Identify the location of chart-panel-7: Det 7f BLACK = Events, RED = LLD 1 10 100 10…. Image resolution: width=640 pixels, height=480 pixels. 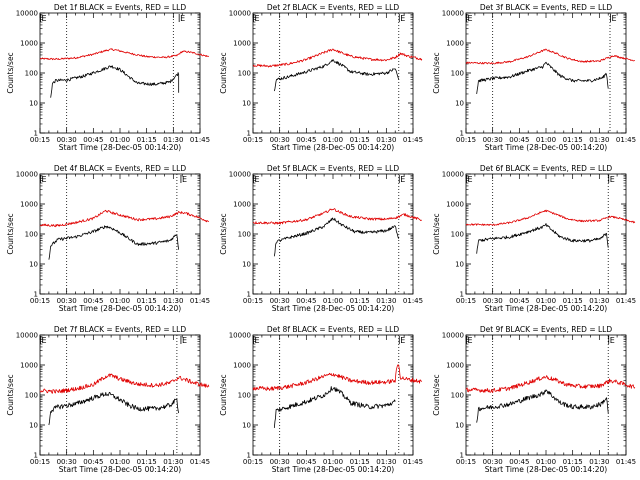
(108, 399).